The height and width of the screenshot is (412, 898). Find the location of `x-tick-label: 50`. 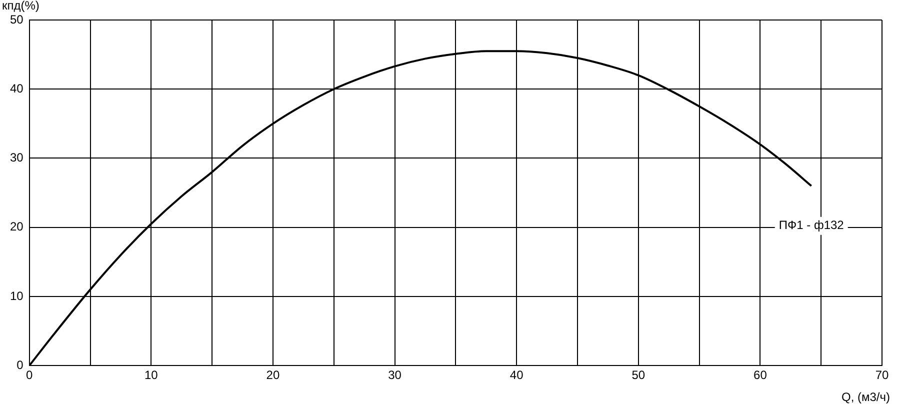

x-tick-label: 50 is located at coordinates (639, 375).